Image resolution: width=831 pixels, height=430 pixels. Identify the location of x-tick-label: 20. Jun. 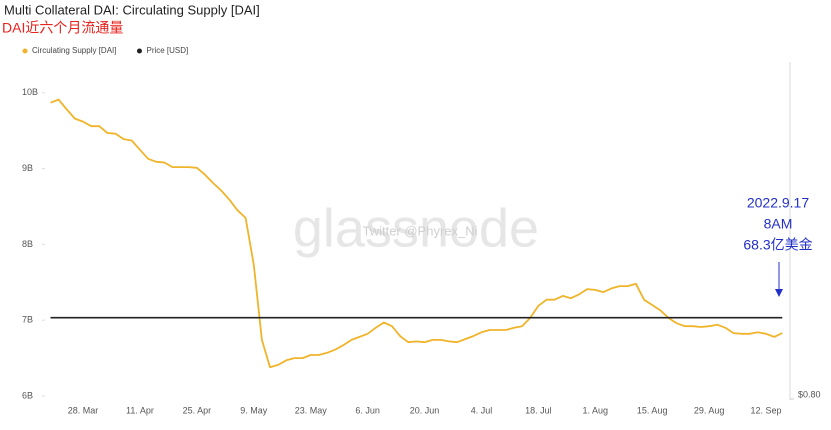
(425, 410).